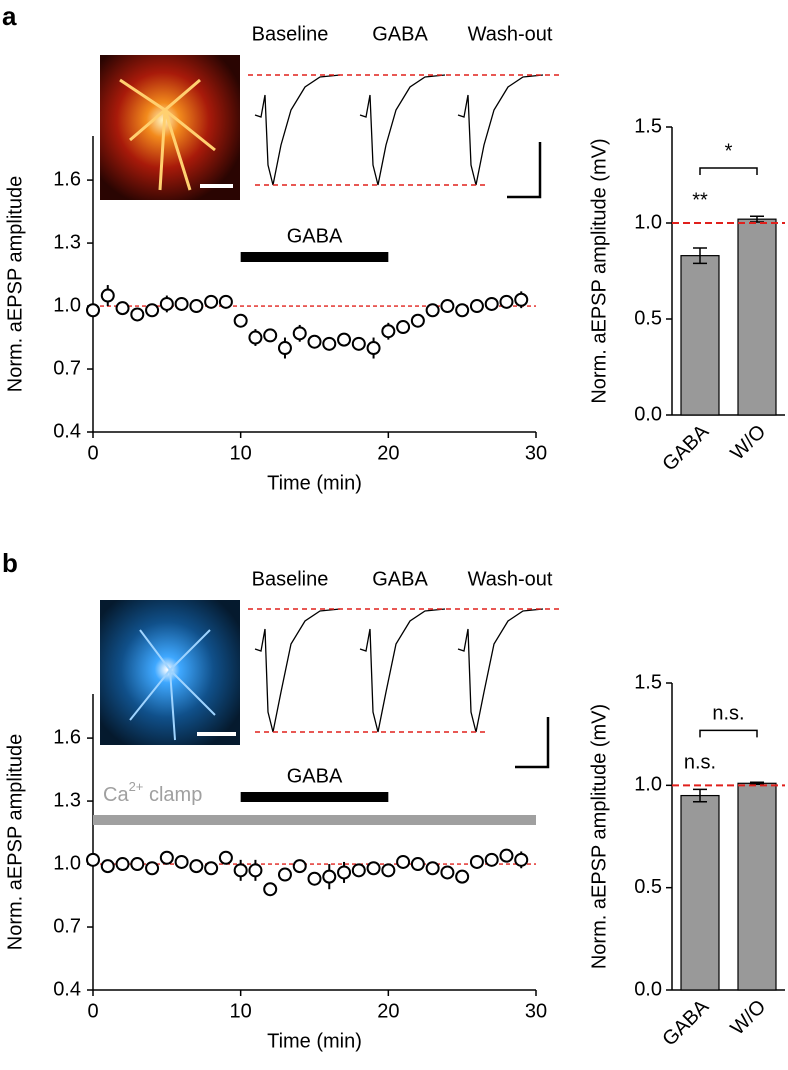  I want to click on significance: n.s., so click(700, 763).